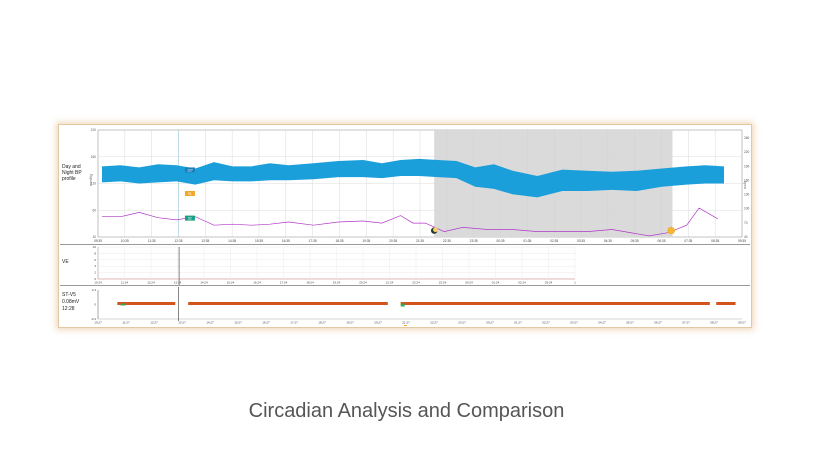  Describe the element at coordinates (231, 283) in the screenshot. I see `ve-time-tick-label: 15:24` at that location.